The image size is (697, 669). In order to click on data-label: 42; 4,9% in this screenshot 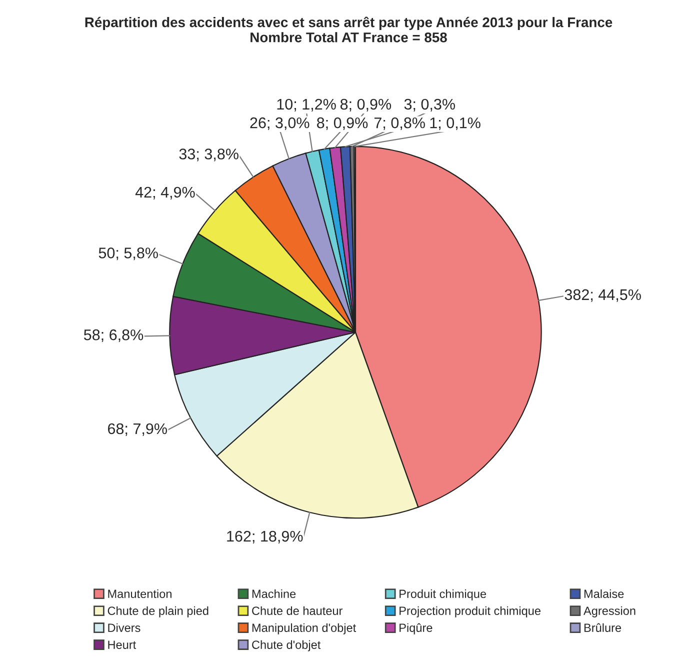, I will do `click(165, 193)`.